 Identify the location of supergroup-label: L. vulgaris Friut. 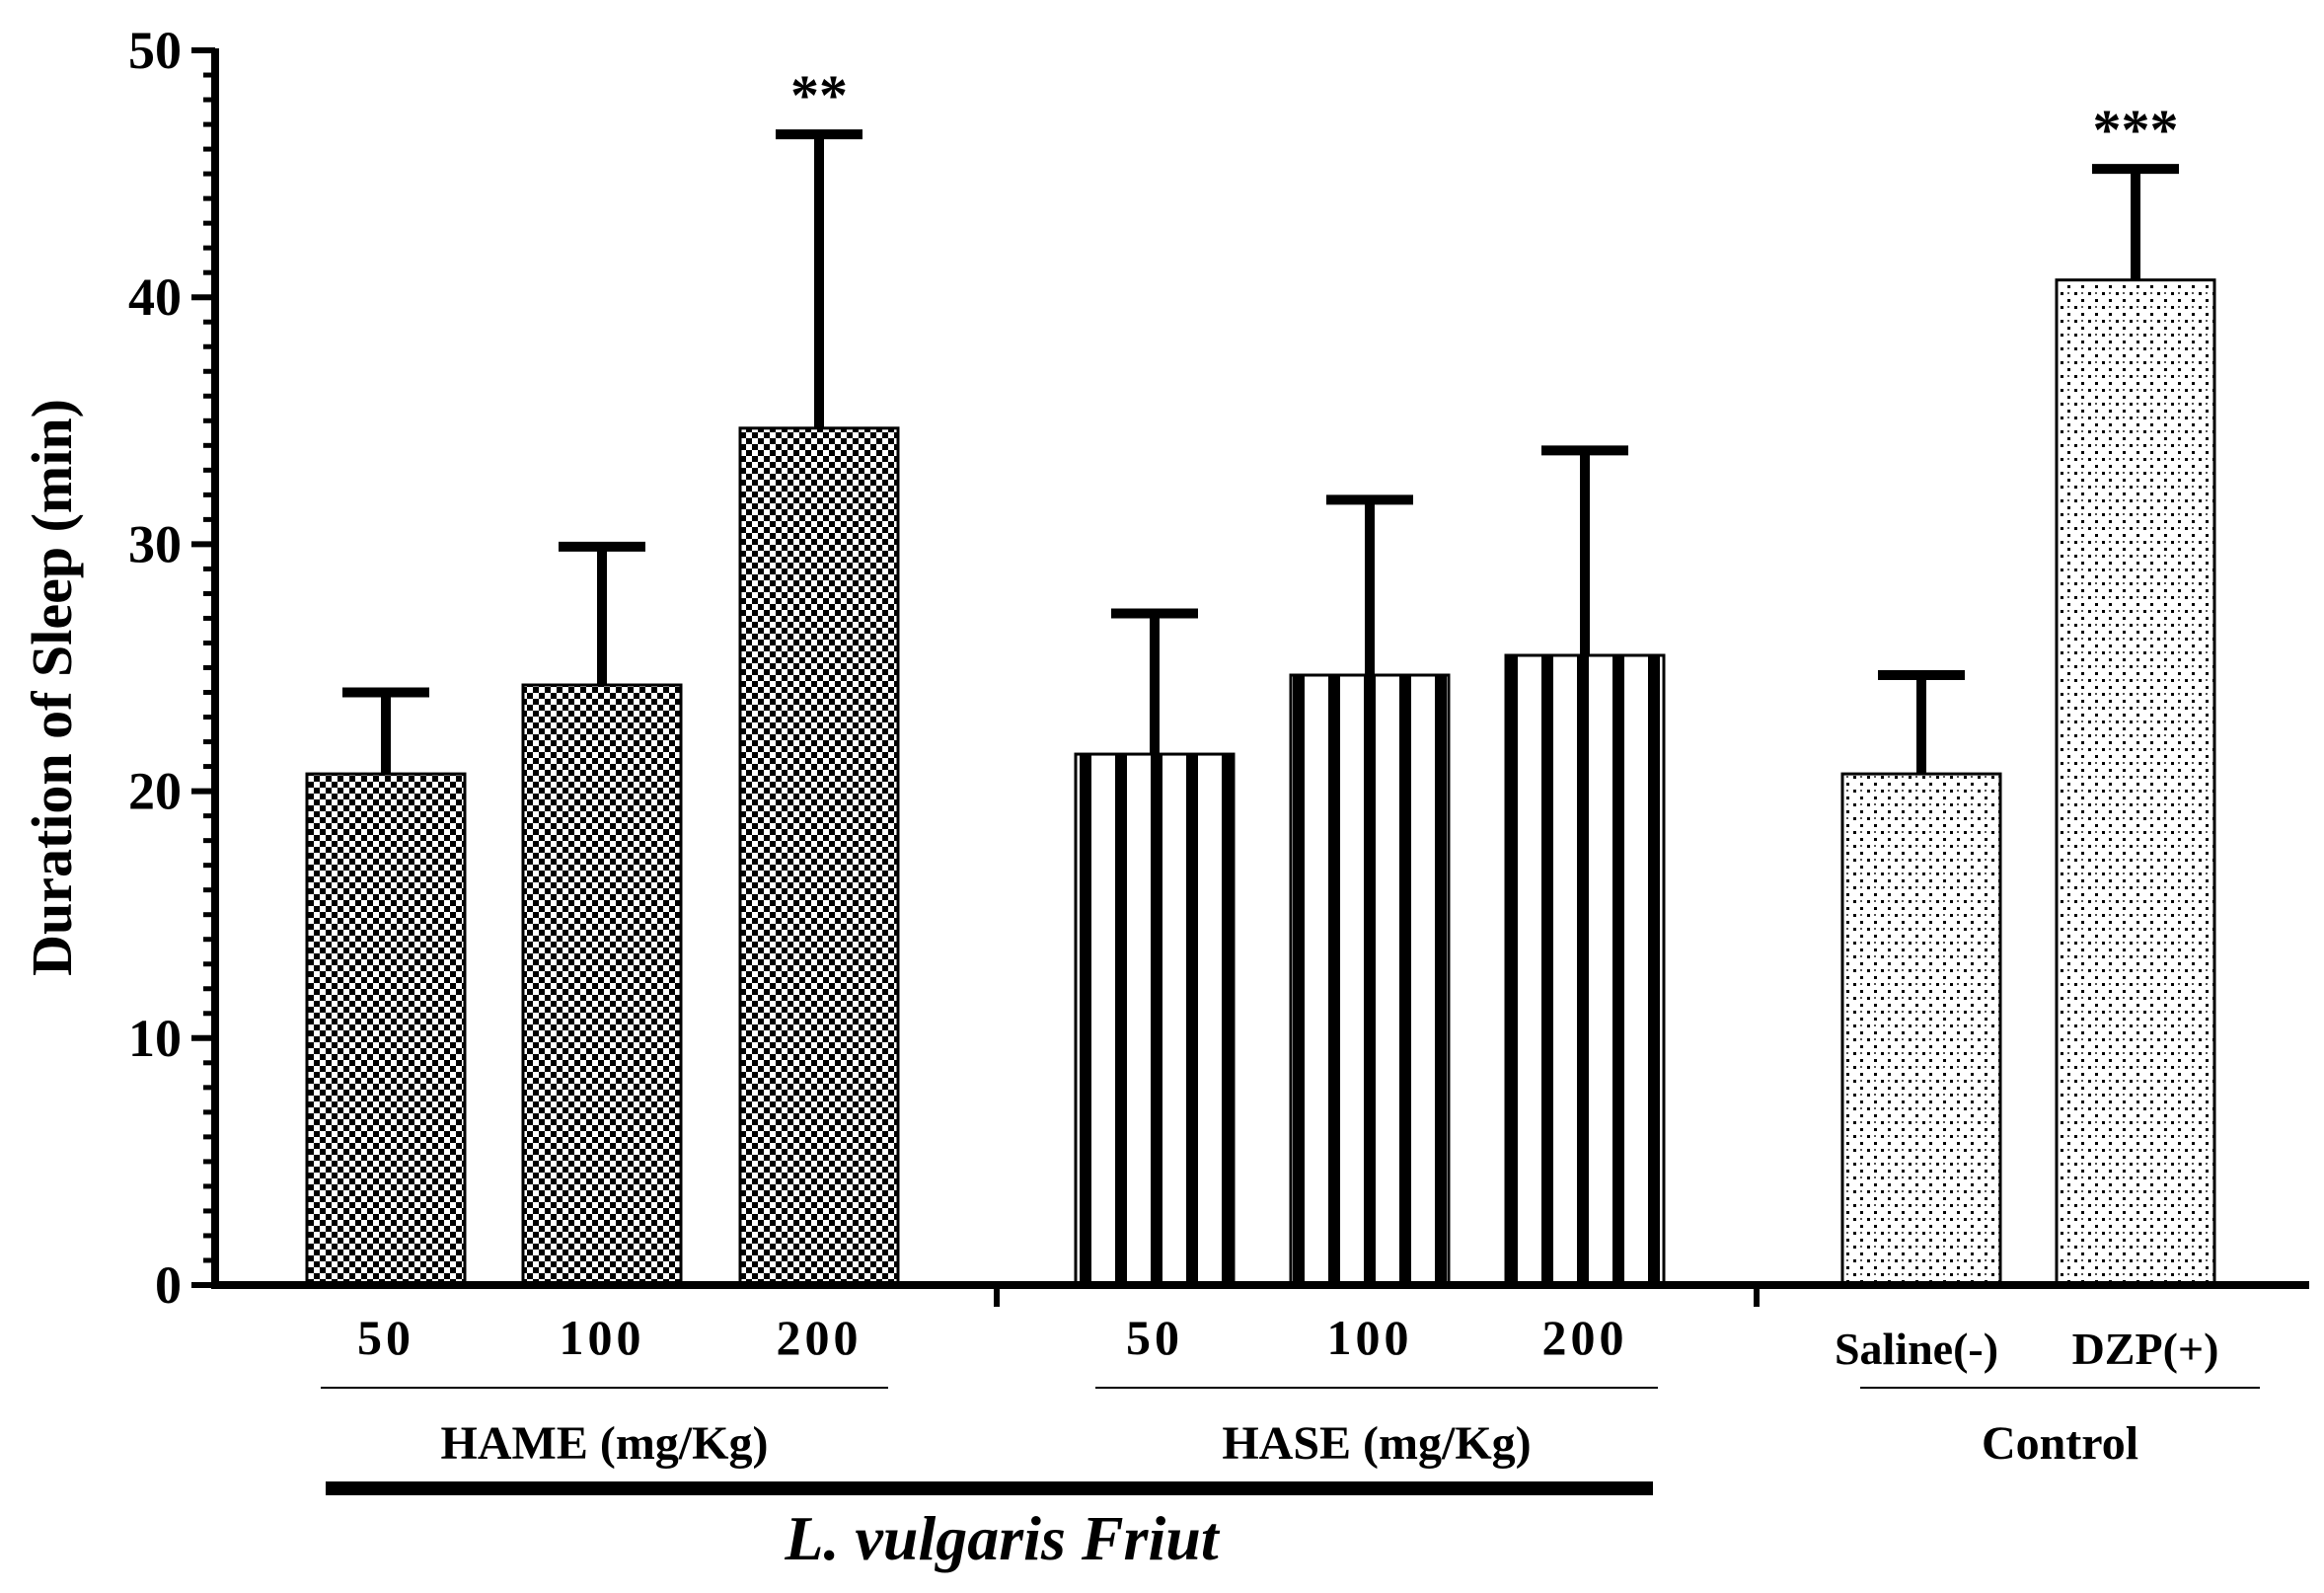
(1002, 1538).